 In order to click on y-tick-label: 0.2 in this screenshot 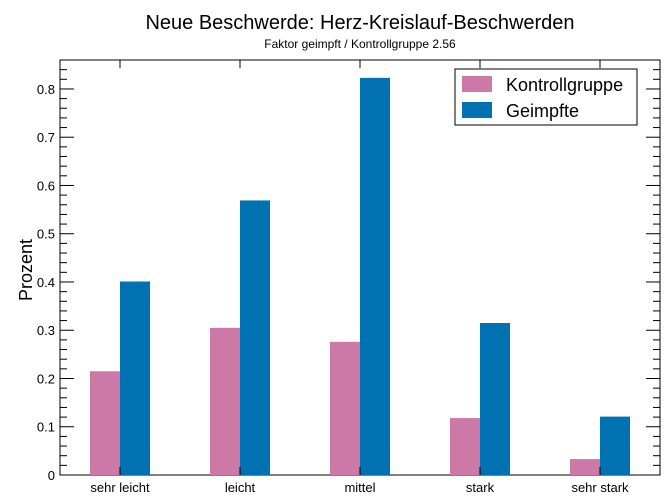, I will do `click(46, 378)`.